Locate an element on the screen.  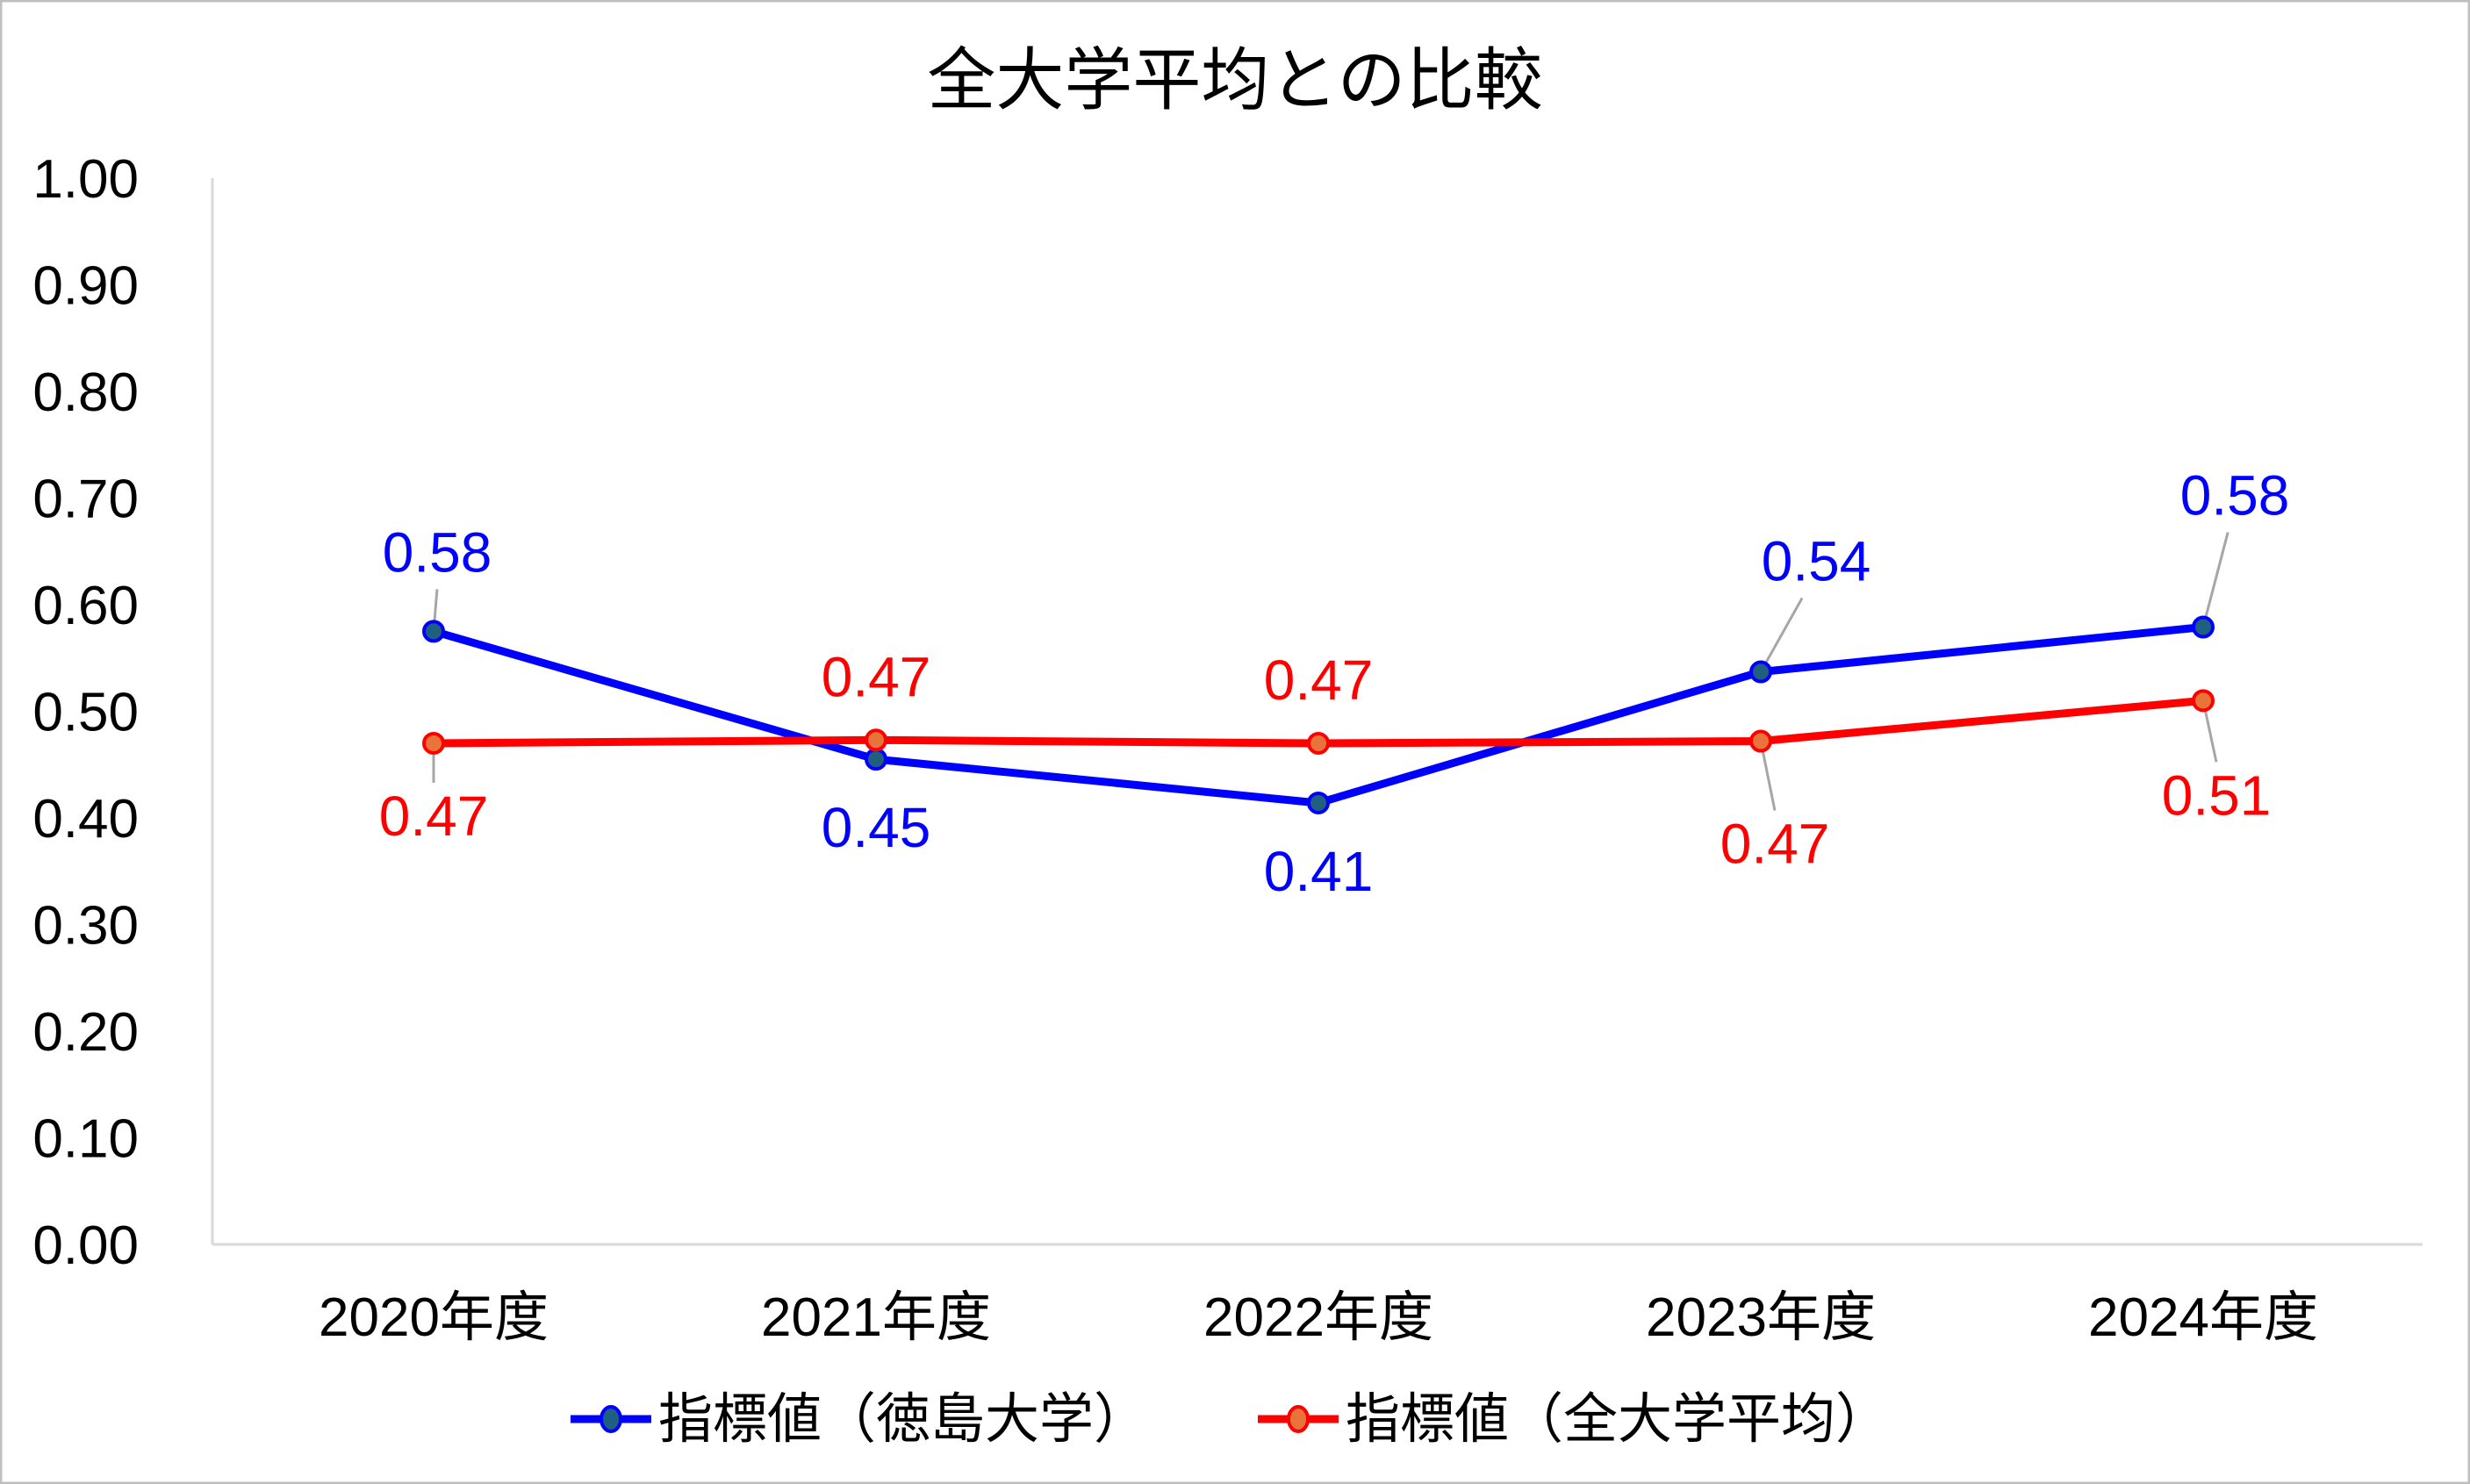
y-tick-label: 0.20 is located at coordinates (85, 1032).